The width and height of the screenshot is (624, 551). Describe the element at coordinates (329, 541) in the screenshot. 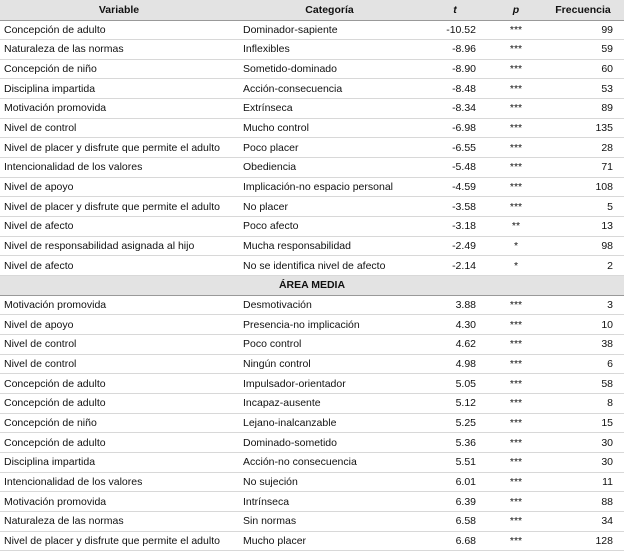

I see `table-cell: Mucho placer` at that location.